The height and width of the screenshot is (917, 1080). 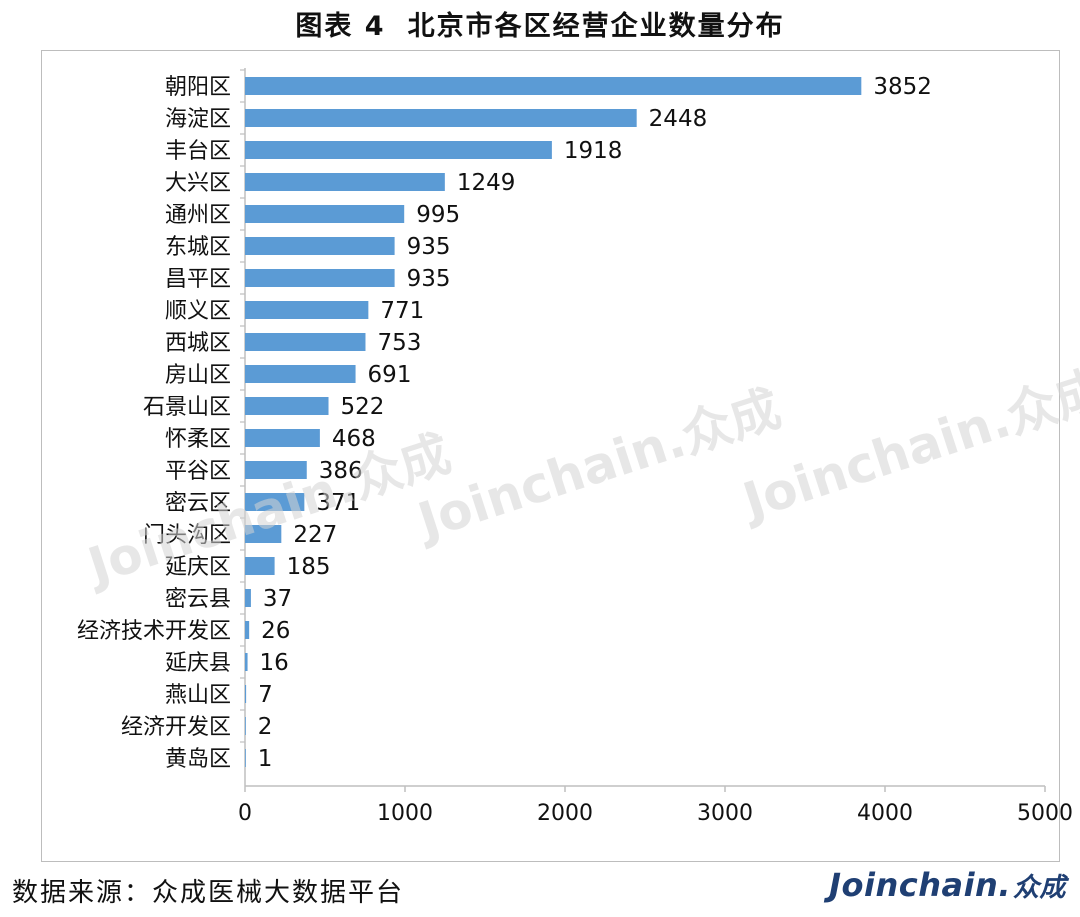 I want to click on category-label: 经济开发区, so click(x=176, y=727).